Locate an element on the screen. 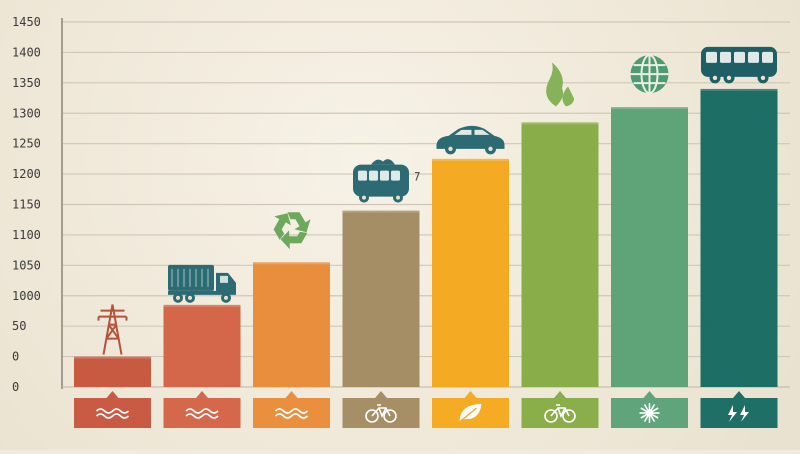  category-badge-electric-bus is located at coordinates (739, 409).